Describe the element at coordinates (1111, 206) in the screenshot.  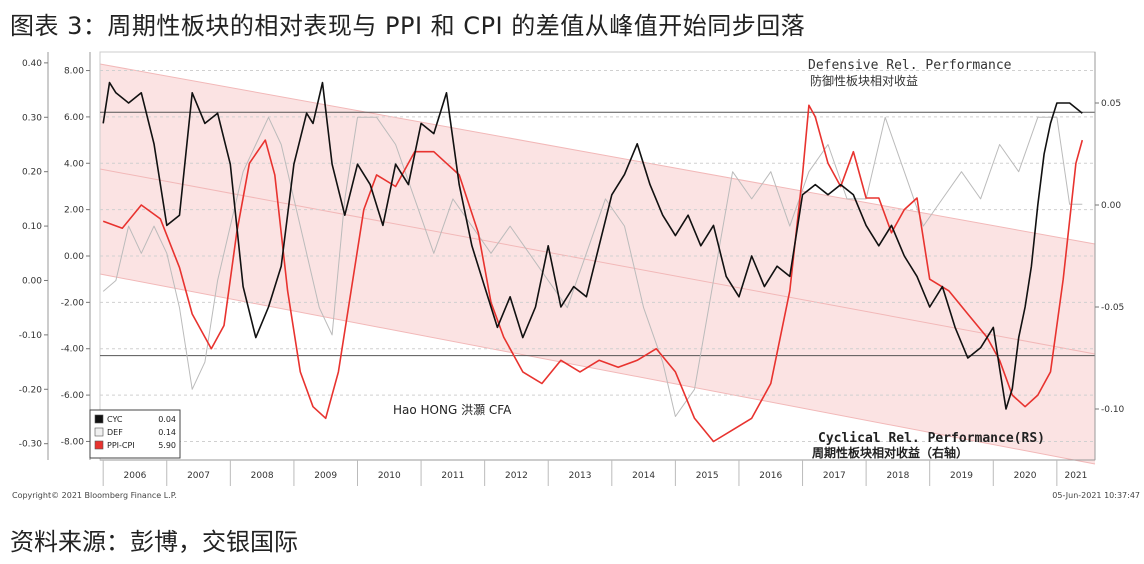
I see `right-tick-label: 0.00` at that location.